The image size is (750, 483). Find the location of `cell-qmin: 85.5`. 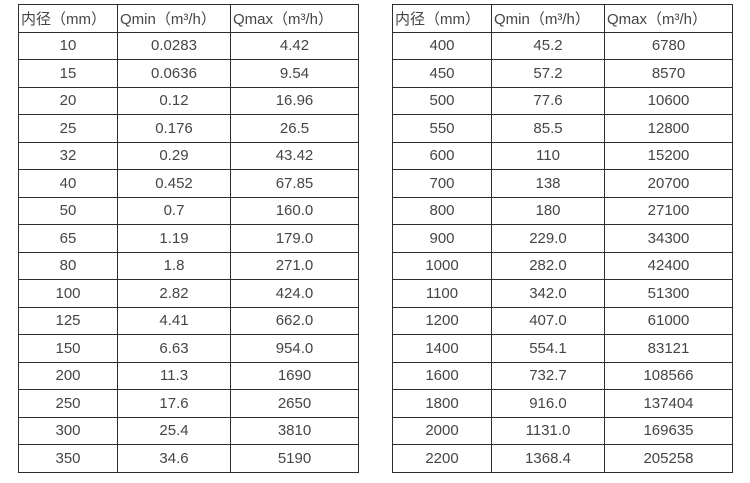

cell-qmin: 85.5 is located at coordinates (548, 128).